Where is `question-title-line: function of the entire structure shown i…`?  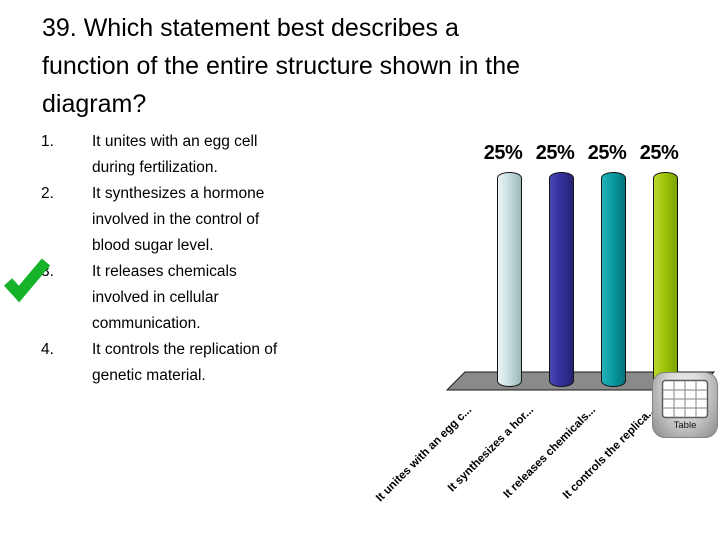
question-title-line: function of the entire structure shown i… is located at coordinates (281, 66).